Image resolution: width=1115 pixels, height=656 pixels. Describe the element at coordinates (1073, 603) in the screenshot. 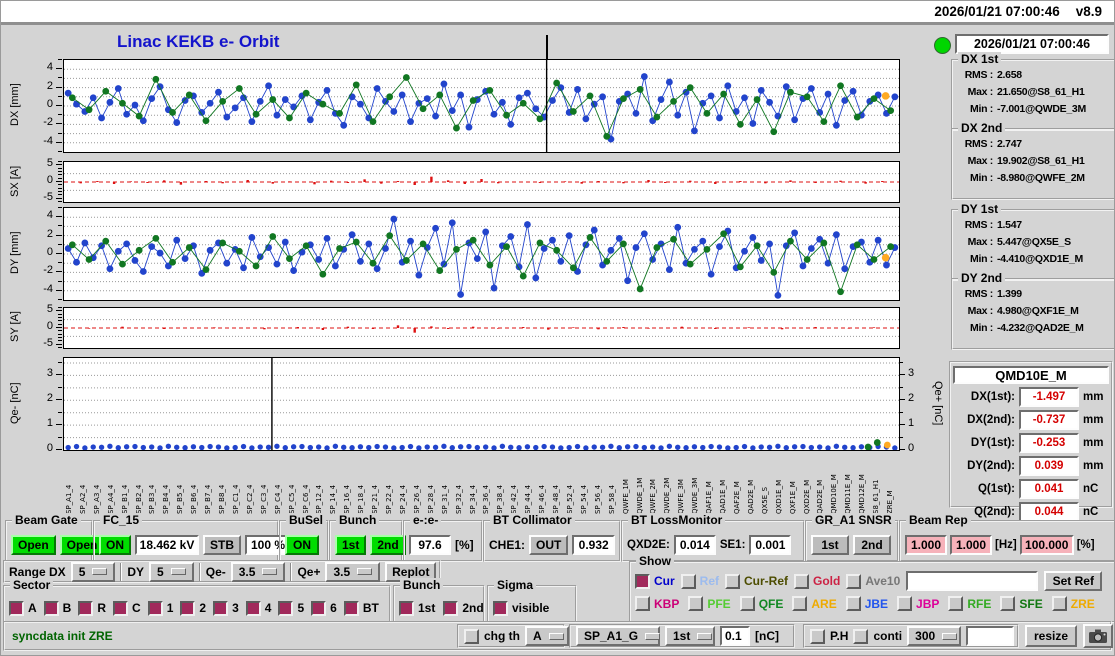

I see `show-item-zre: ZRE` at that location.